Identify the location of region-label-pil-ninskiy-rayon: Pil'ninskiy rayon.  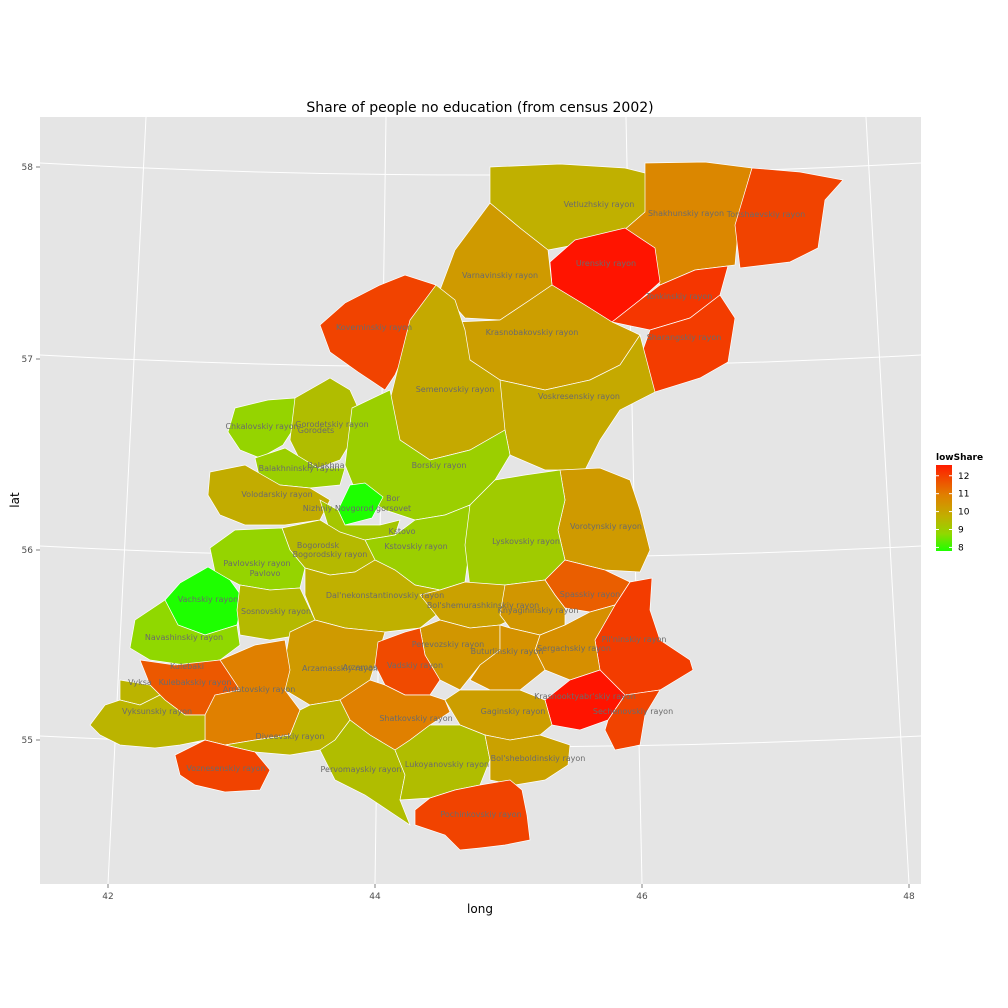
(634, 639).